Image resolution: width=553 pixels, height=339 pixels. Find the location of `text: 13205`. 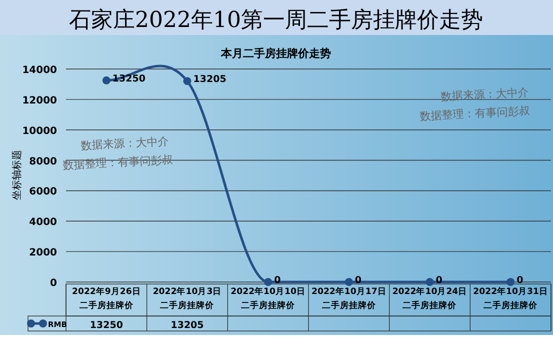

text: 13205 is located at coordinates (187, 325).